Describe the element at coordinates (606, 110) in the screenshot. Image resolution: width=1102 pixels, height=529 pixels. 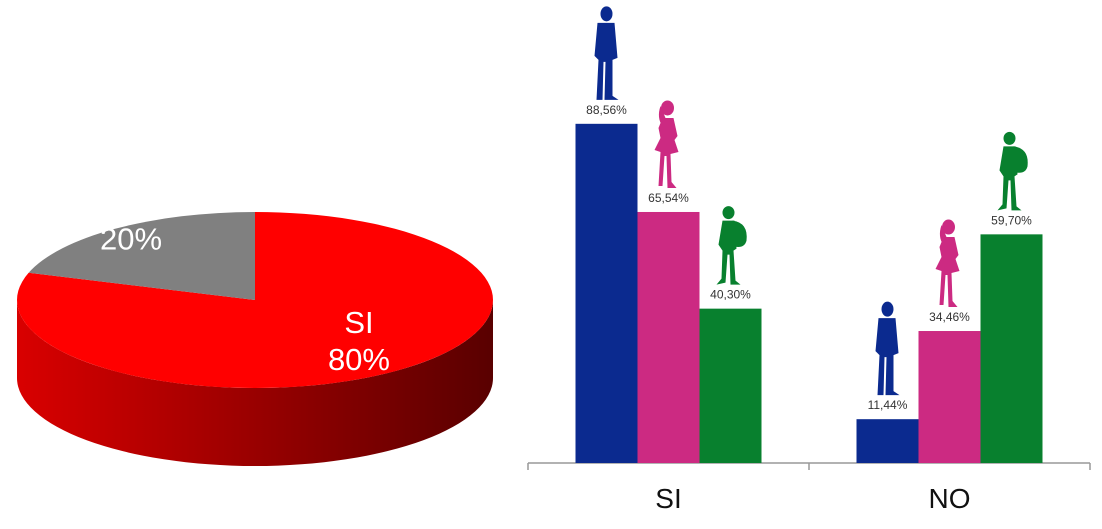
I see `bar-value-label: 88,56%` at that location.